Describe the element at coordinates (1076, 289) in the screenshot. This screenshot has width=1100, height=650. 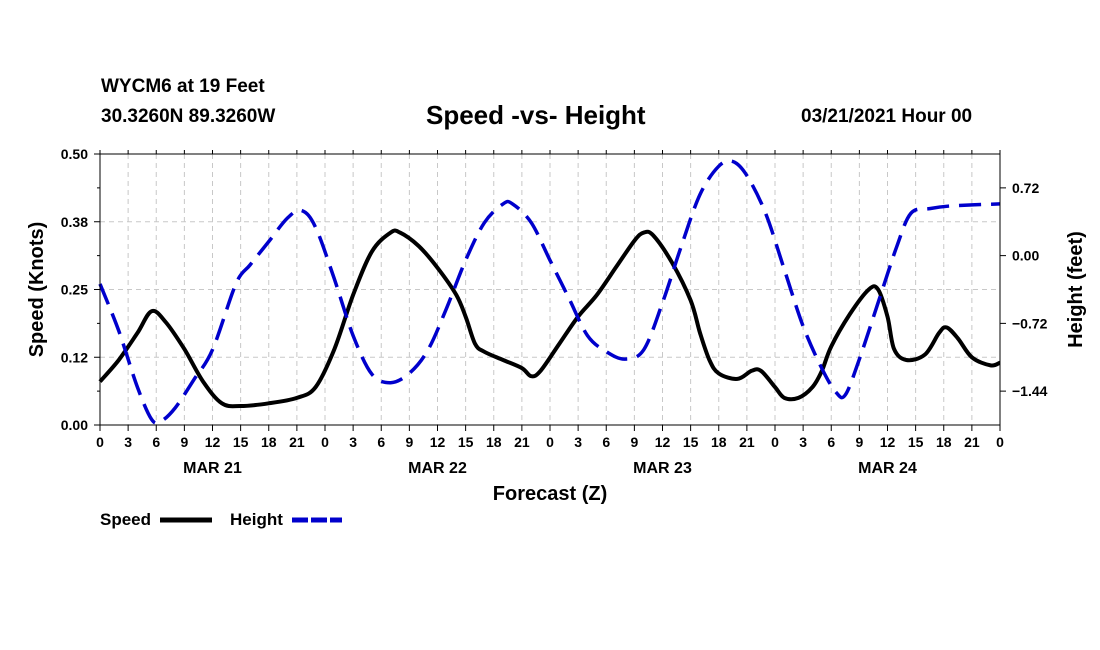
I see `y-axis-label-right: Height (feet)` at that location.